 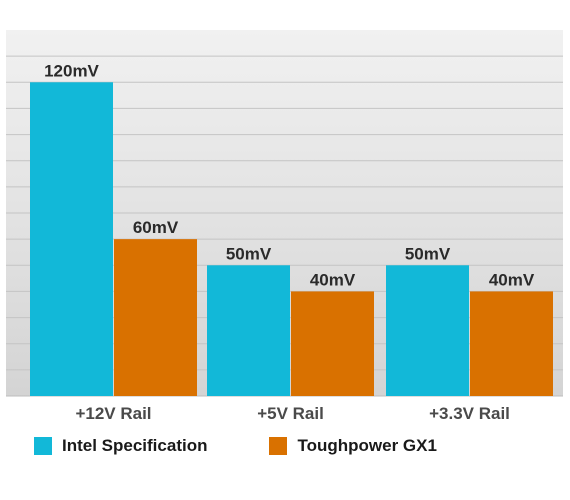 I want to click on x-axis-tick-labels: +12V Rail +5V Rail +3.3V Rail, so click(x=292, y=413).